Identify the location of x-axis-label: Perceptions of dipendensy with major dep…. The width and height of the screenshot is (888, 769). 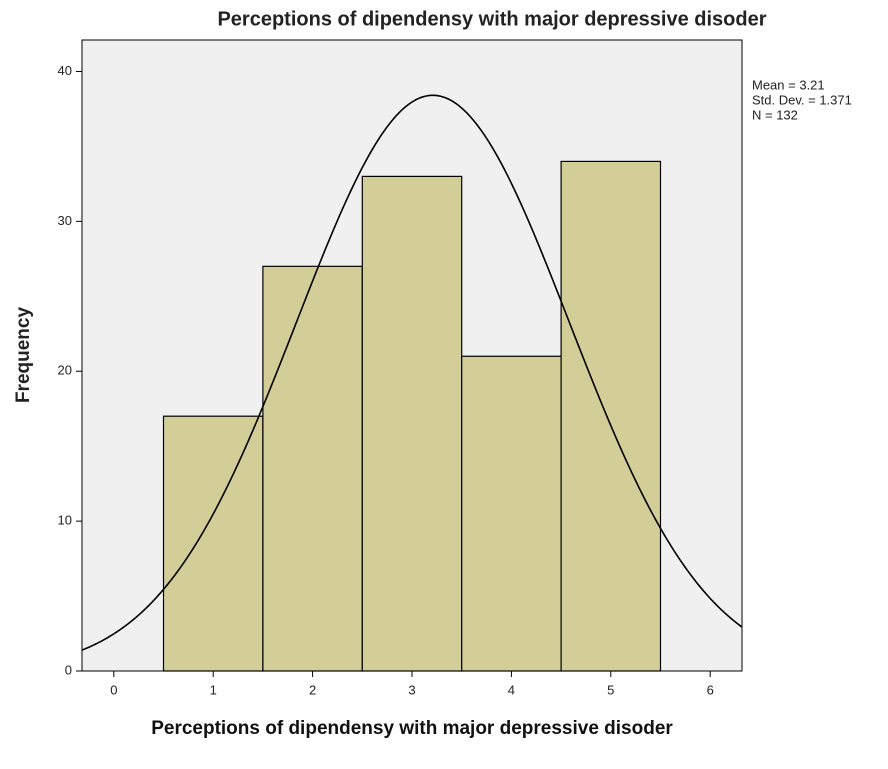
(412, 728).